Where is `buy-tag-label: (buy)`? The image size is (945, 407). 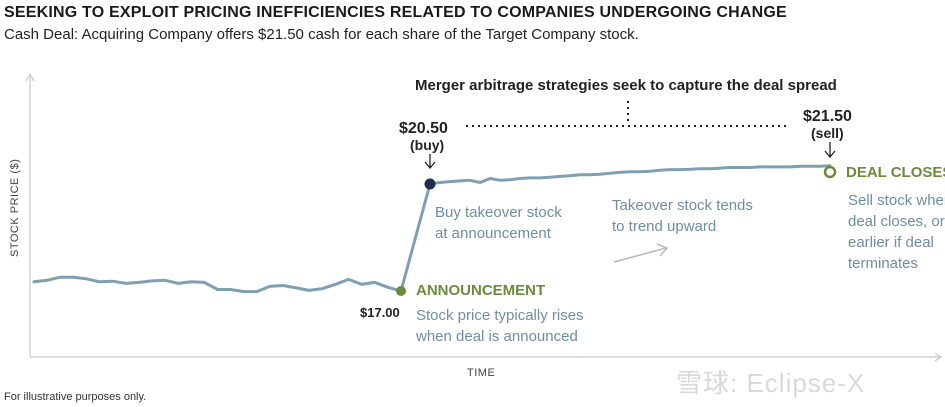 buy-tag-label: (buy) is located at coordinates (427, 145).